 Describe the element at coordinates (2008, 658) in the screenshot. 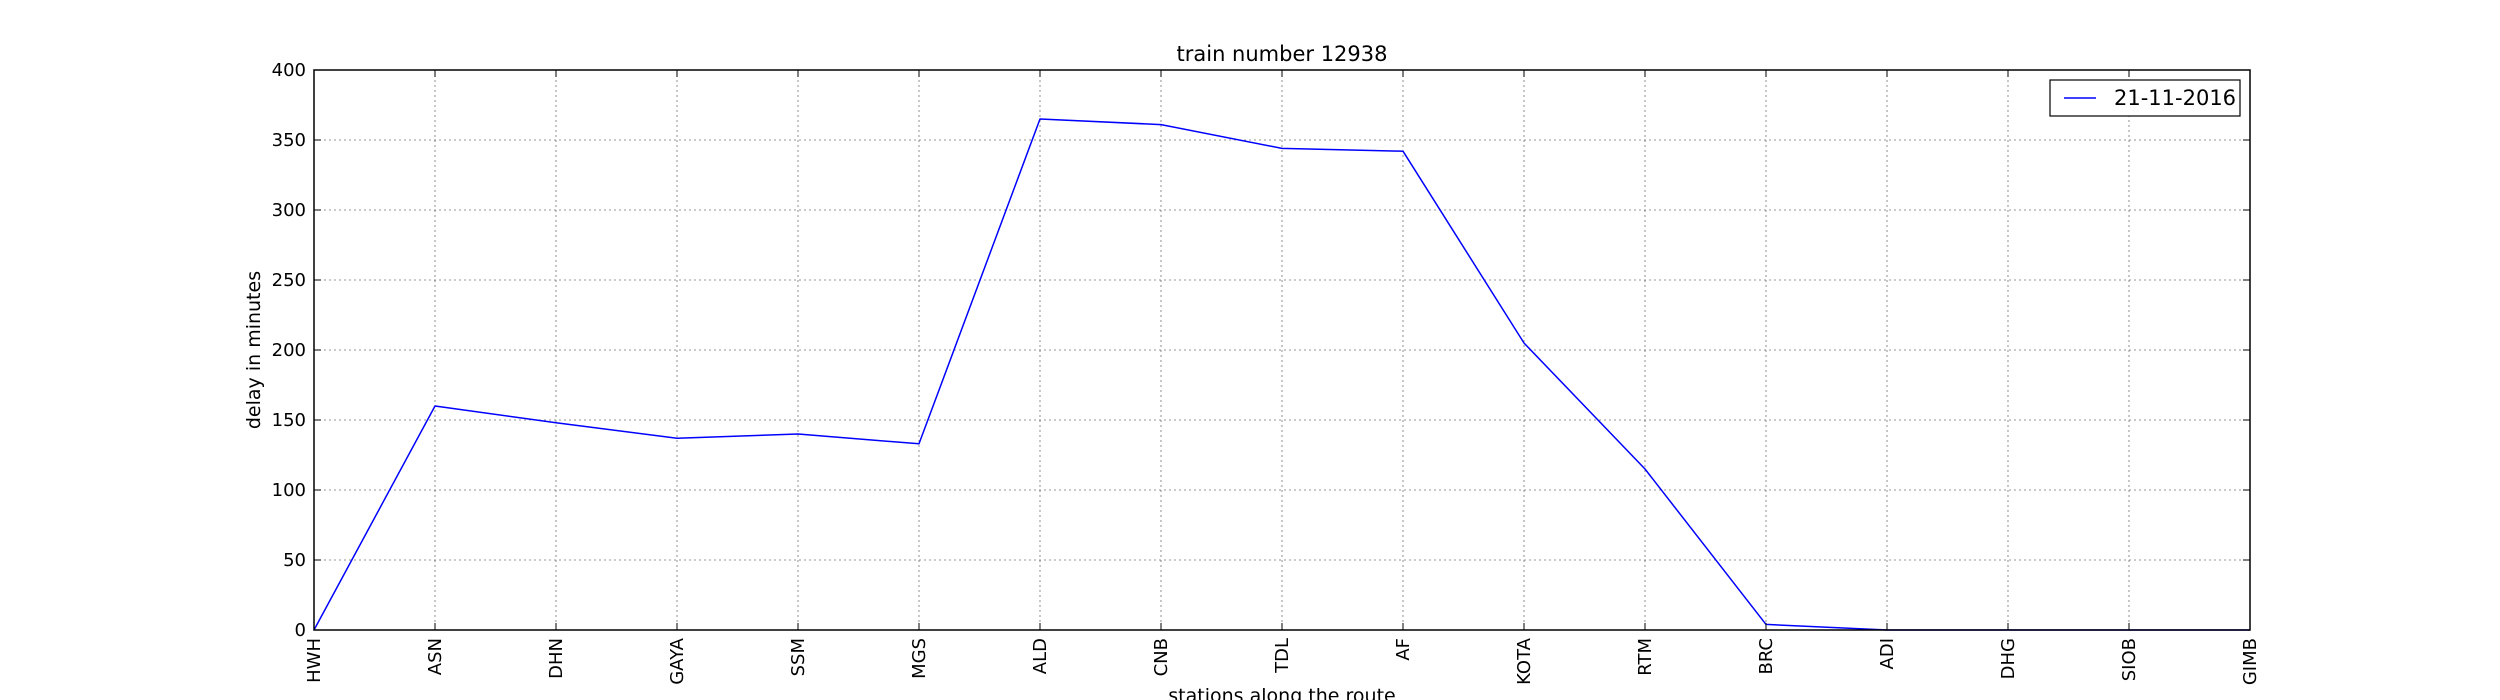

I see `x-tick-label: DHG` at that location.